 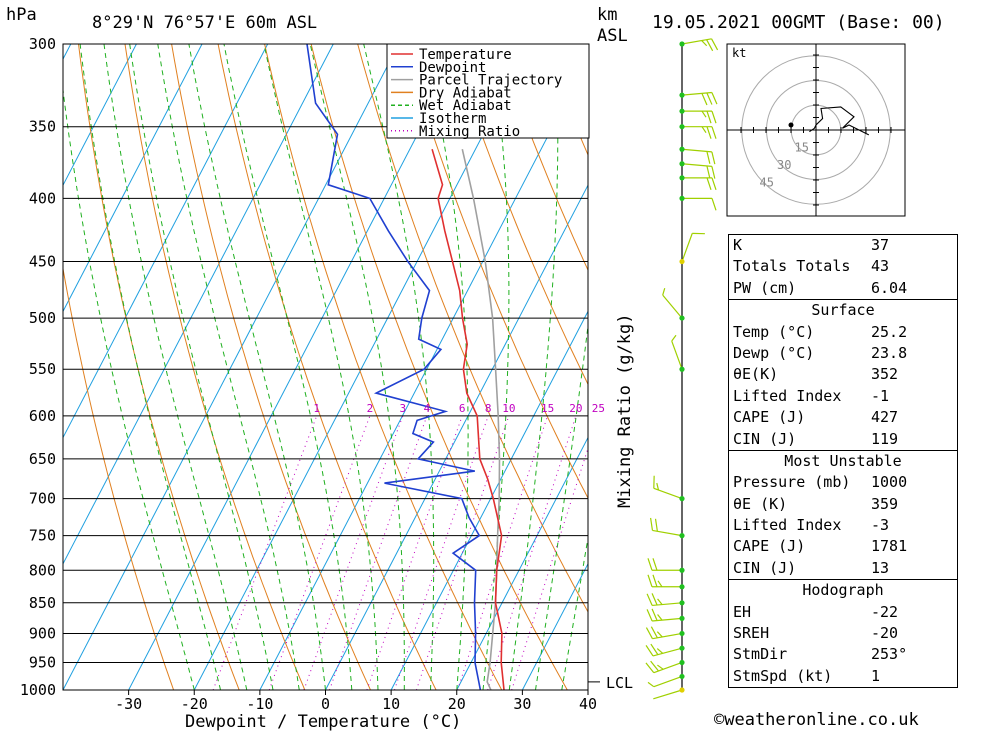 I want to click on x-tick-label: -10, so click(x=259, y=704).